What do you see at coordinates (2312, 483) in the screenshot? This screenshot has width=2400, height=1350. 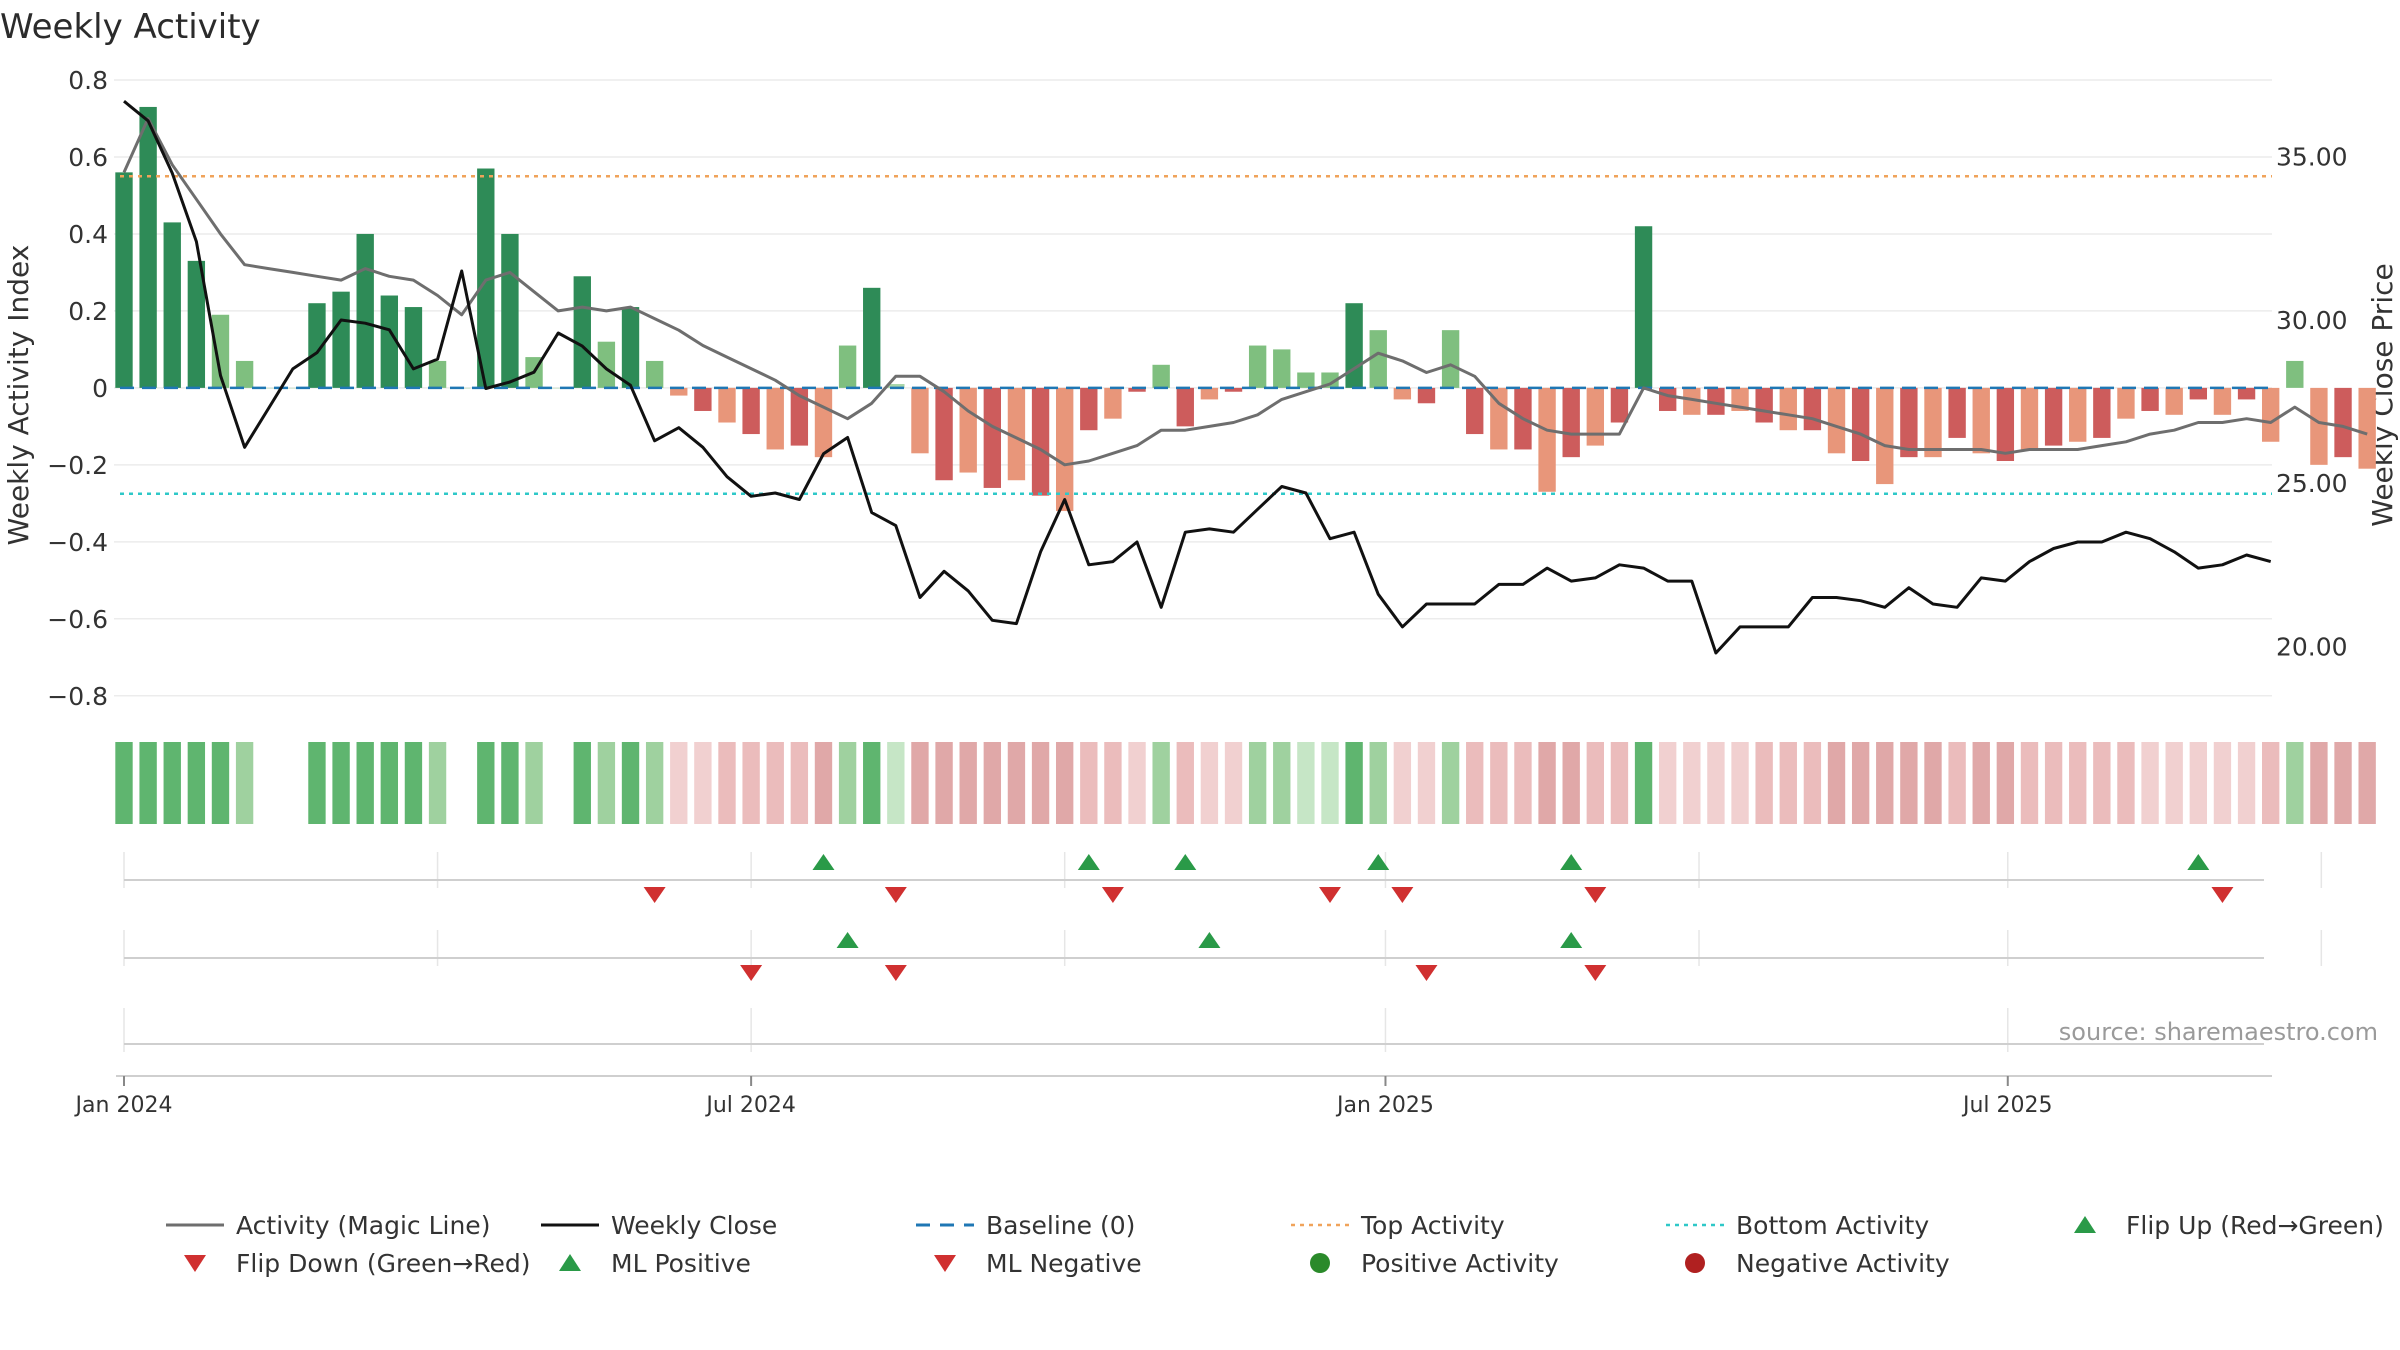 I see `y2-tick-label: 25.00` at bounding box center [2312, 483].